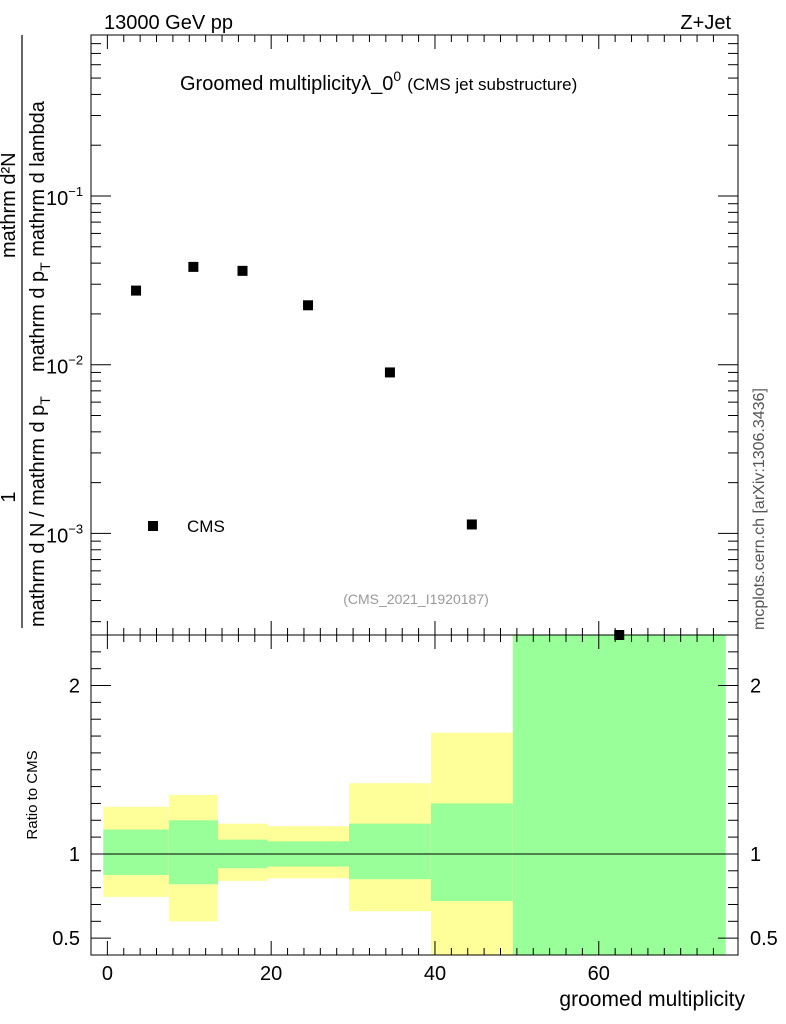  What do you see at coordinates (38, 516) in the screenshot?
I see `y-axis-label-frac-den-text: mathrm d N / mathrm d p` at bounding box center [38, 516].